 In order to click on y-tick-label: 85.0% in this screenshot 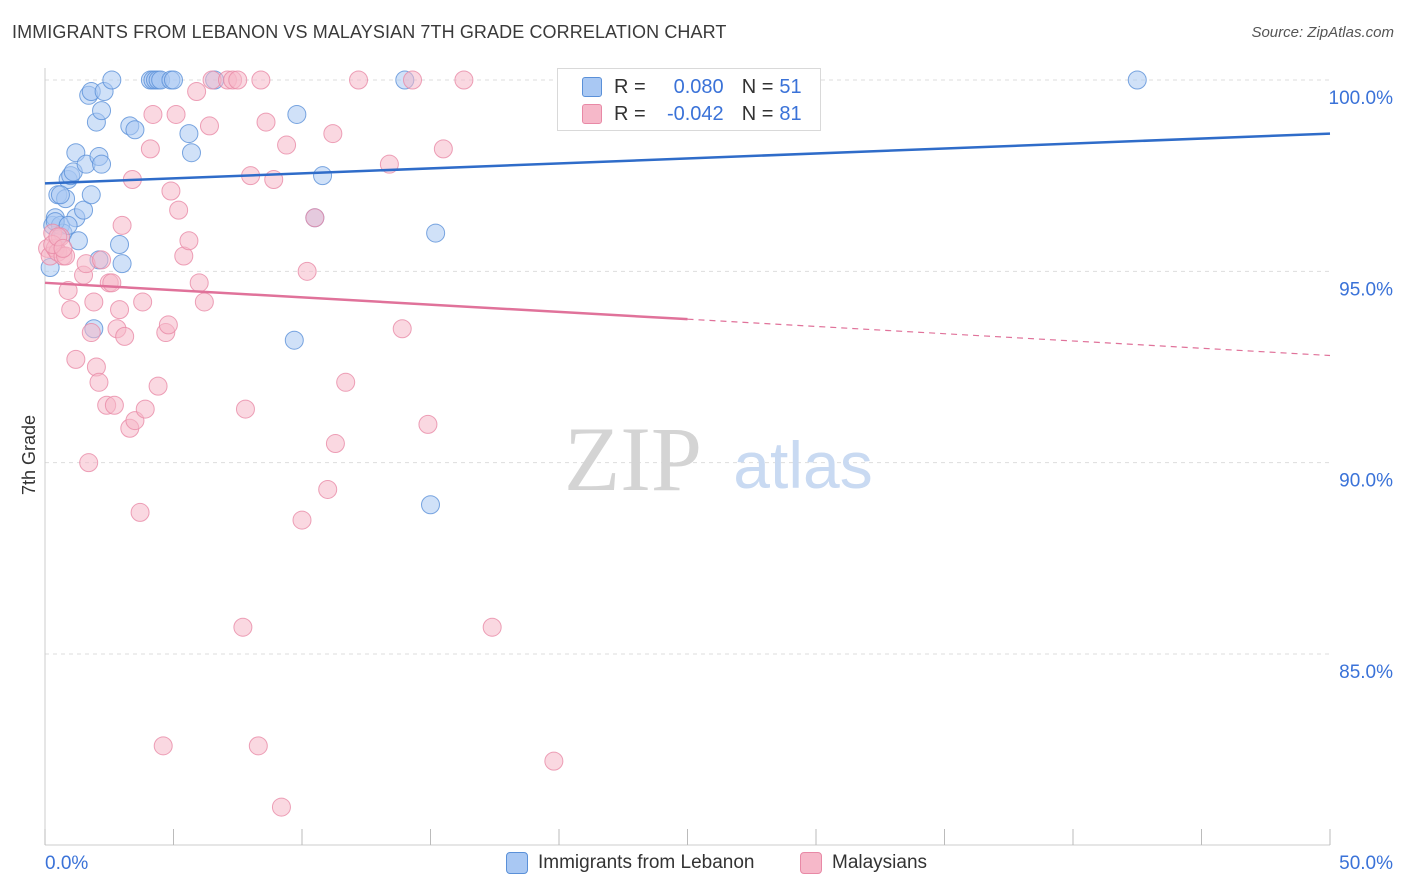, I will do `click(1366, 672)`.